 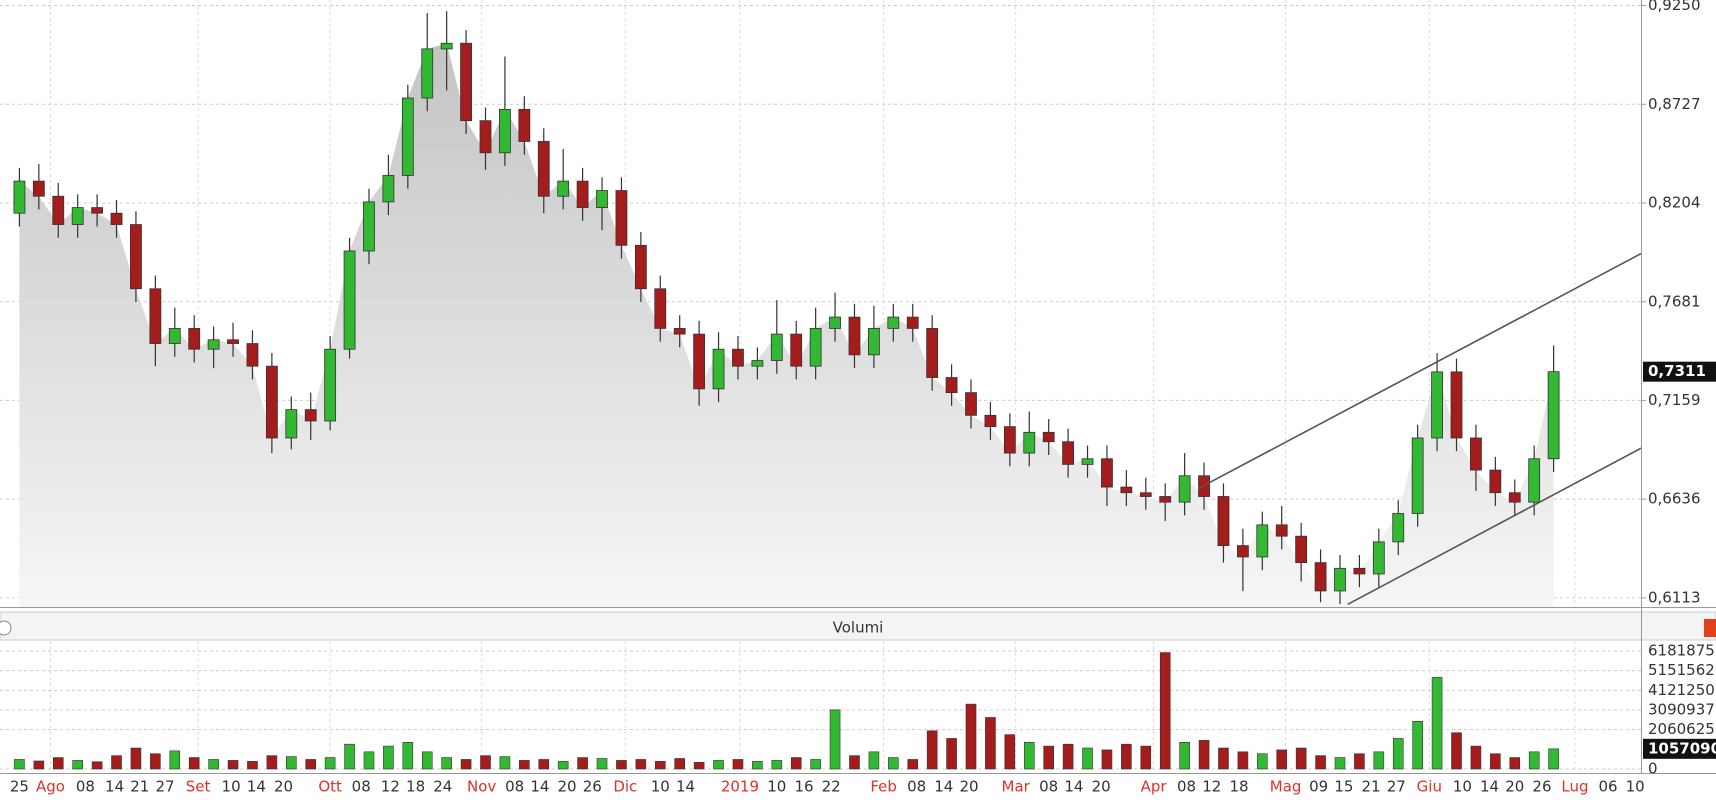 I want to click on x-tick-label: 24, so click(x=442, y=787).